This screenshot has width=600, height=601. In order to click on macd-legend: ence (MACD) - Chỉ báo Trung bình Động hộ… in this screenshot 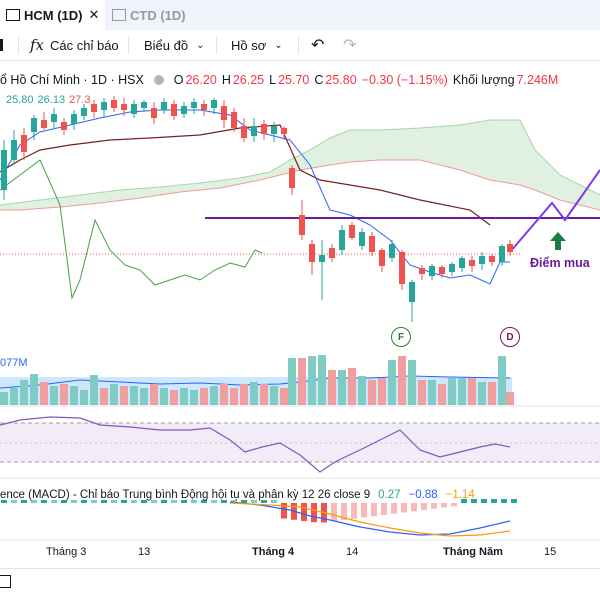, I will do `click(237, 495)`.